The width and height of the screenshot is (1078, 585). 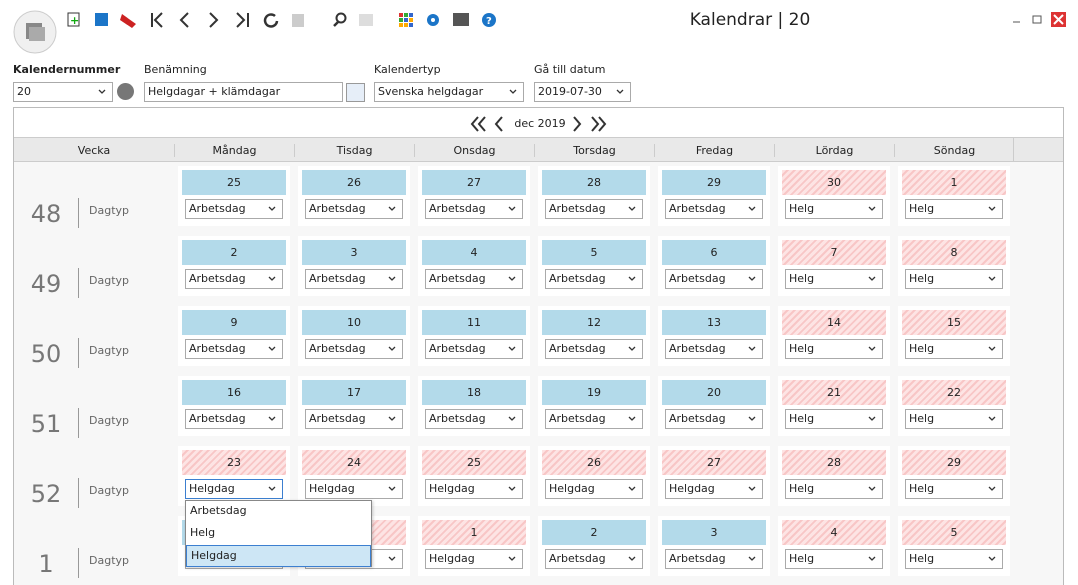 I want to click on day-header: 17, so click(x=354, y=392).